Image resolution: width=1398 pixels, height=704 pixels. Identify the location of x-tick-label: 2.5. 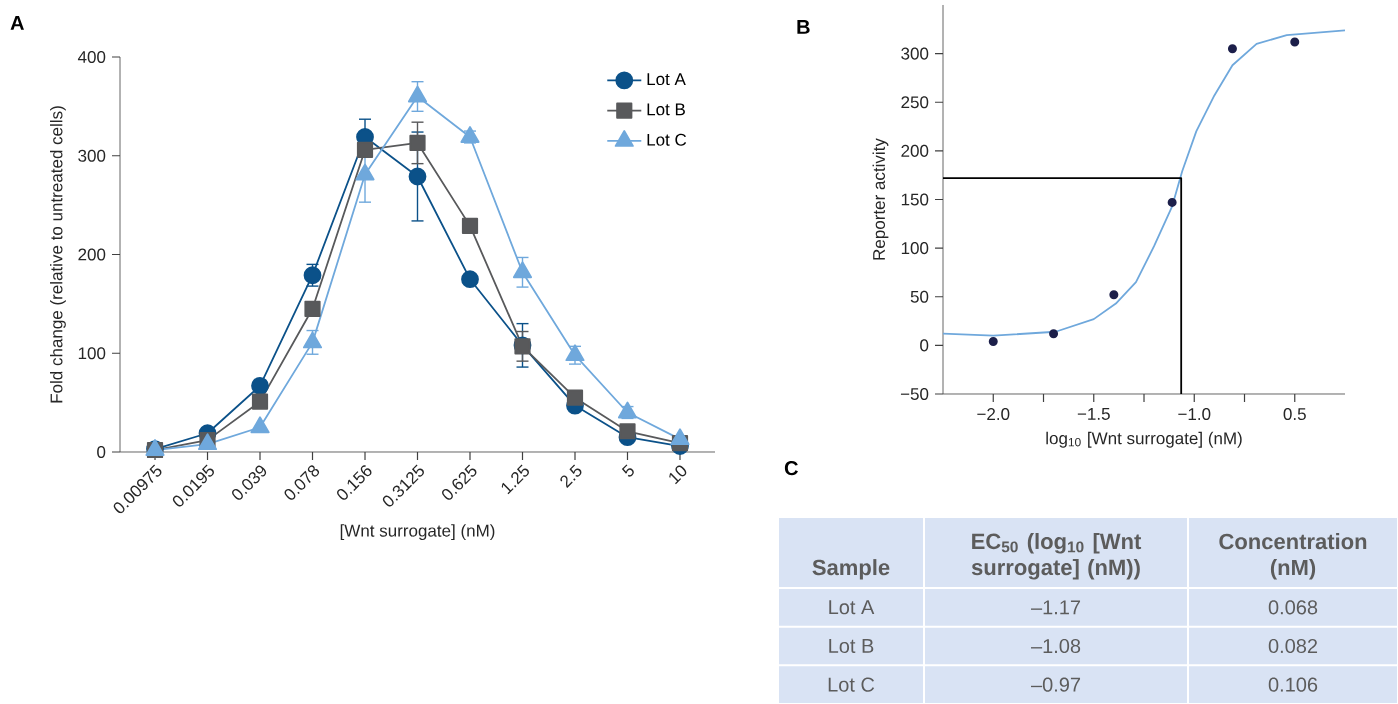
(571, 476).